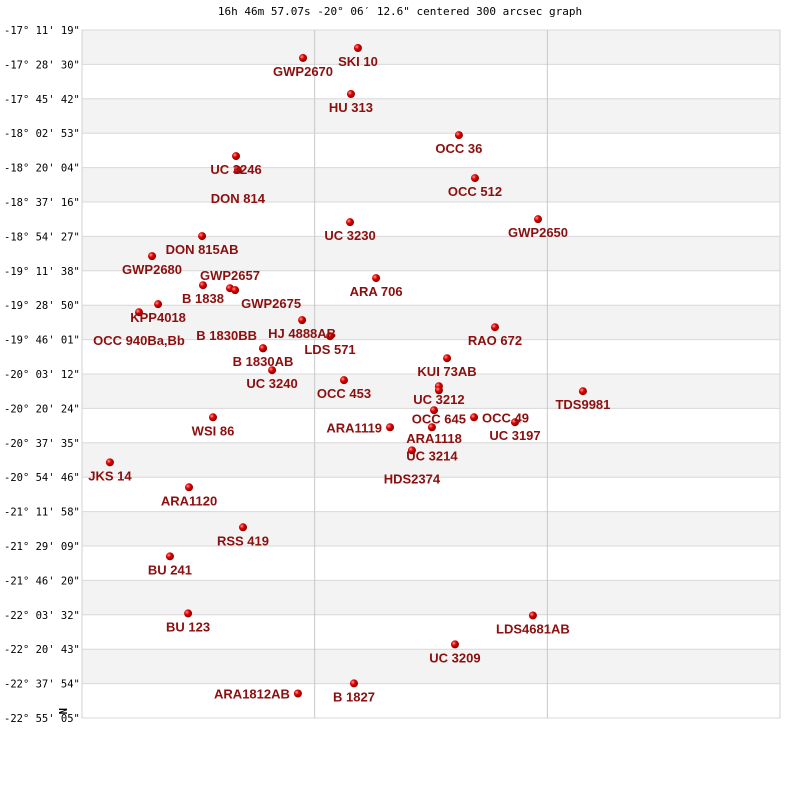 This screenshot has width=800, height=800. Describe the element at coordinates (42, 341) in the screenshot. I see `y-tick-label: -19° 46' 01"` at that location.